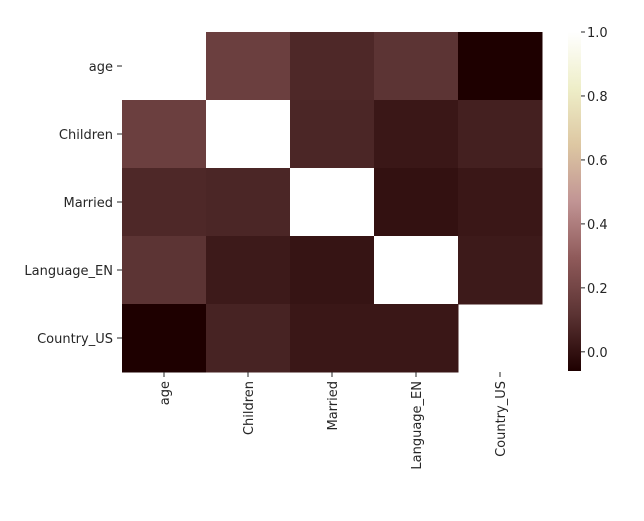 This screenshot has height=521, width=644. I want to click on row-label: Language_EN, so click(68, 271).